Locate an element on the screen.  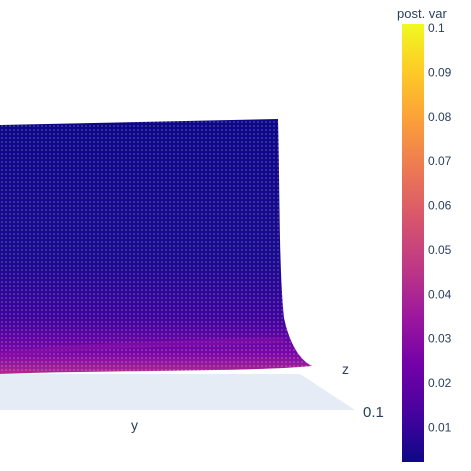
colorbar-tick-label: 0.04 is located at coordinates (440, 294).